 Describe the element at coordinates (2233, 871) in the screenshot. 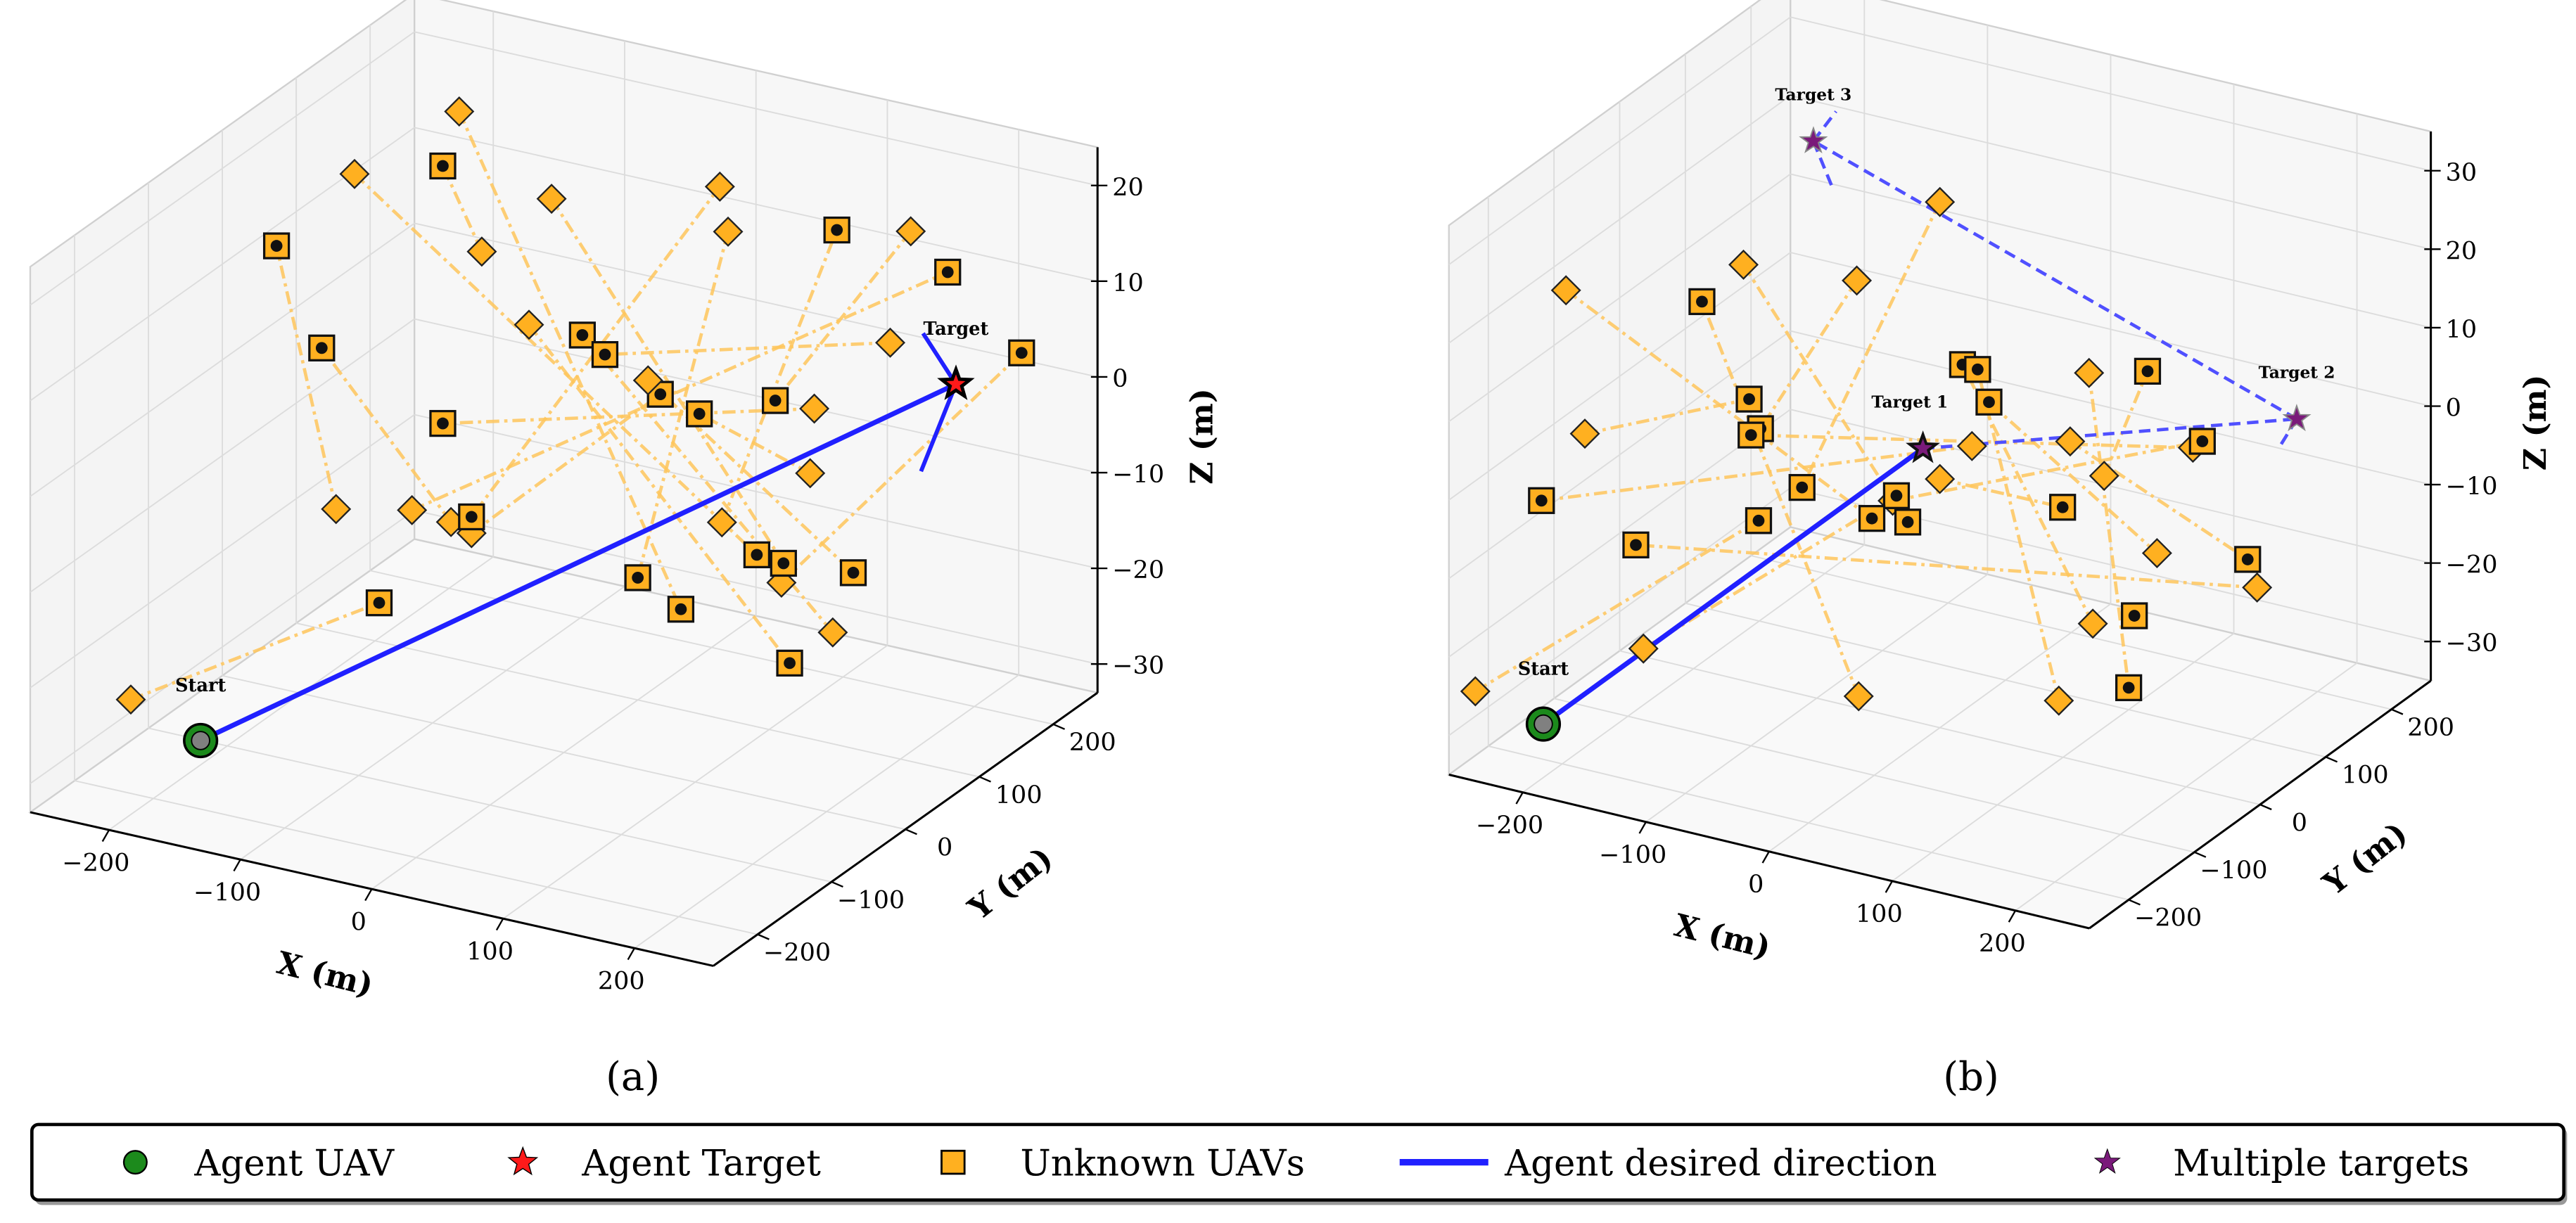

I see `y-tick-label: −100` at that location.